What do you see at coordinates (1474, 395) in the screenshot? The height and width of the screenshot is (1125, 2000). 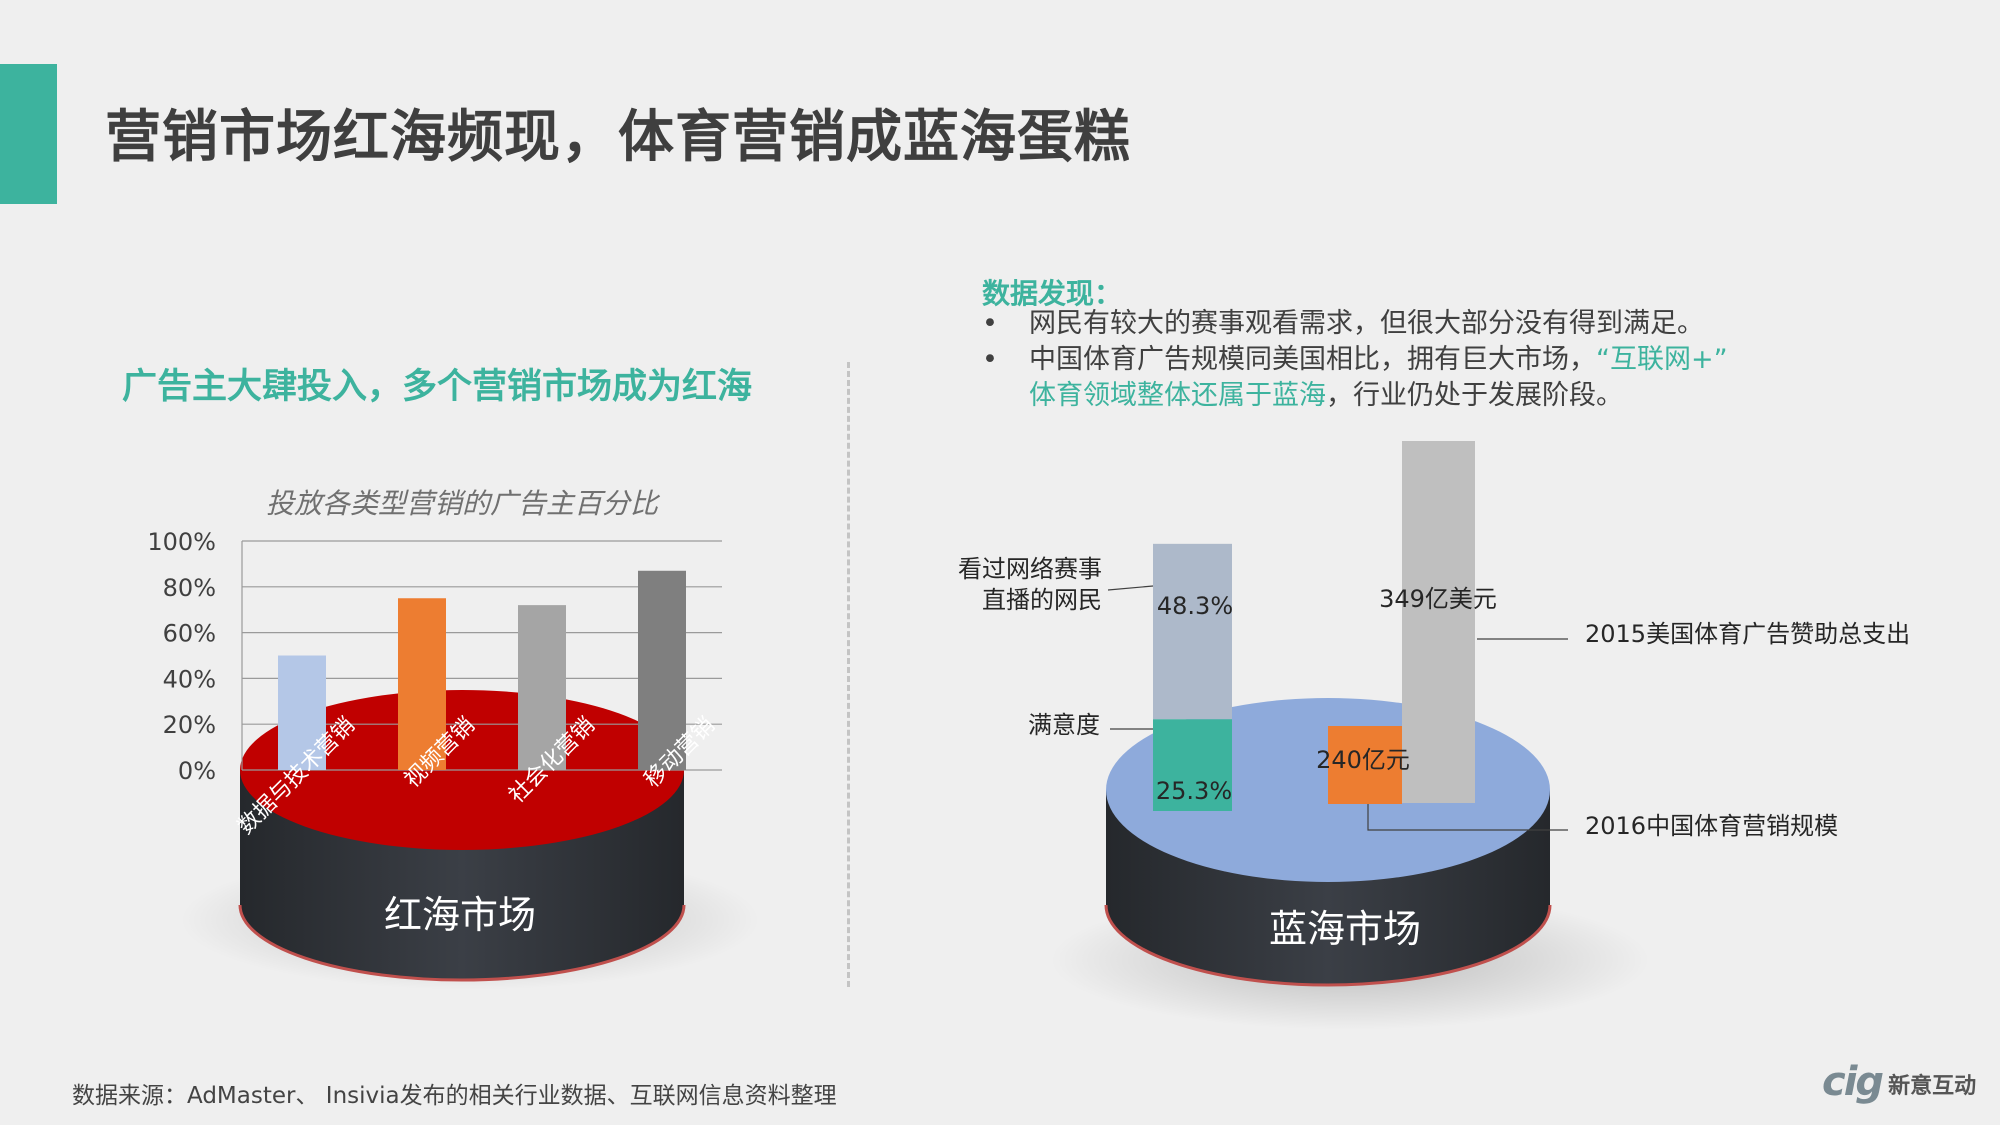 I see `finding-2b-text: ，行业仍处于发展阶段。` at bounding box center [1474, 395].